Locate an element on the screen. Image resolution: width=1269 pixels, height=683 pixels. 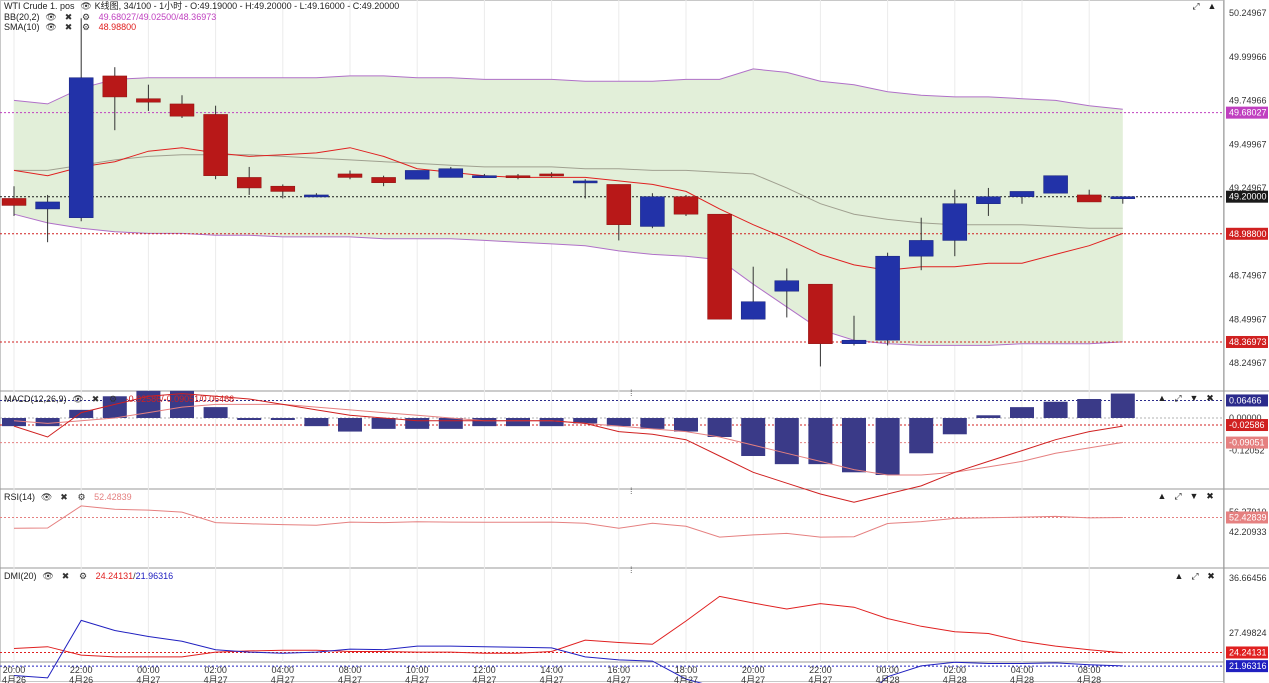
resize-grip-macd: ⁞ is located at coordinates (631, 393).